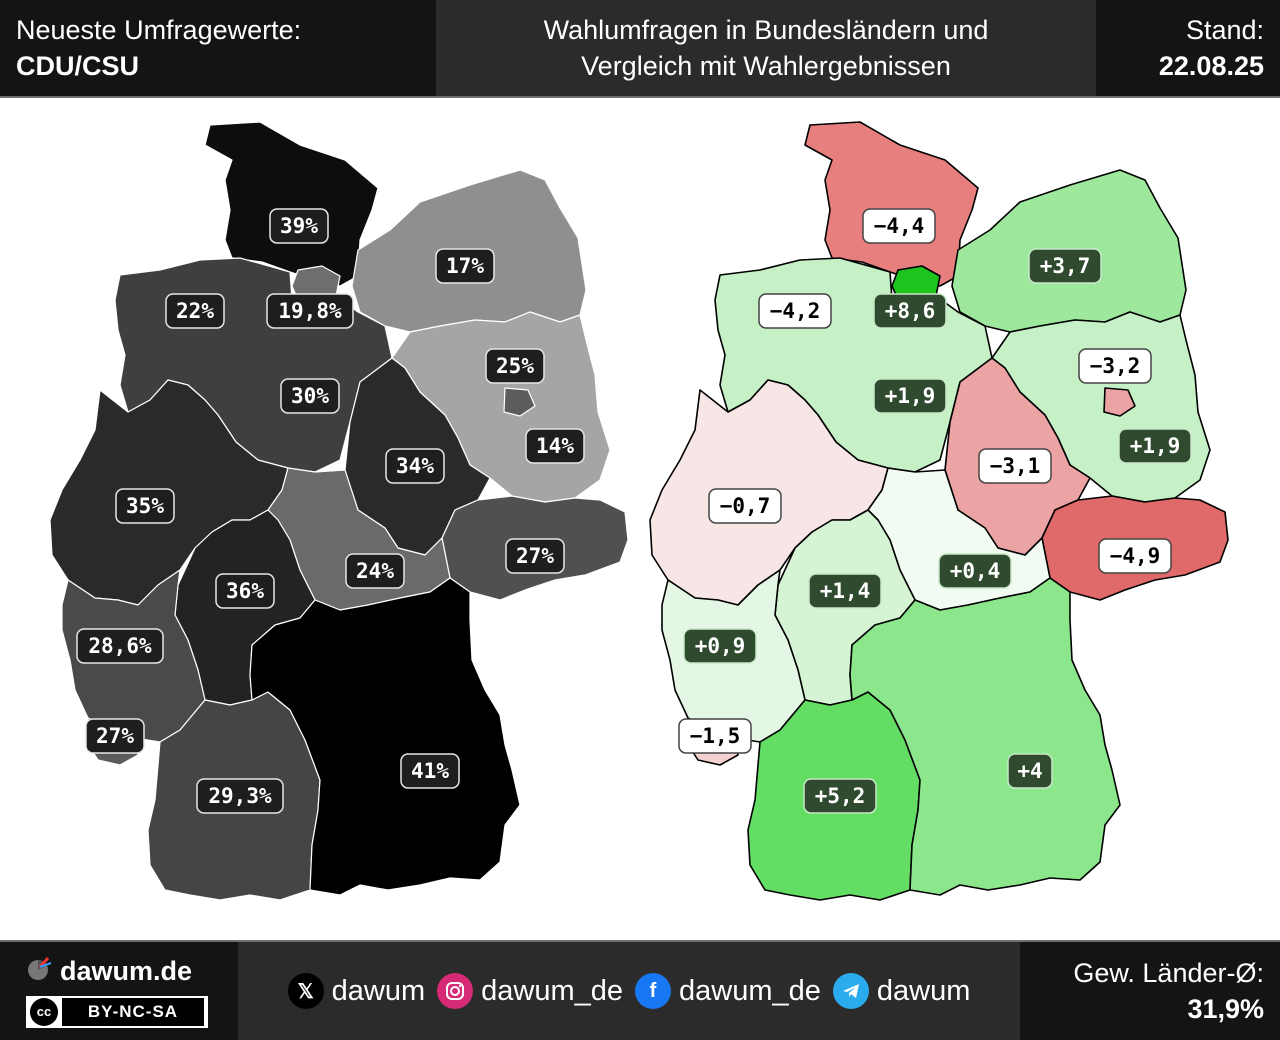  Describe the element at coordinates (133, 1011) in the screenshot. I see `license-text: BY-NC-SA` at that location.